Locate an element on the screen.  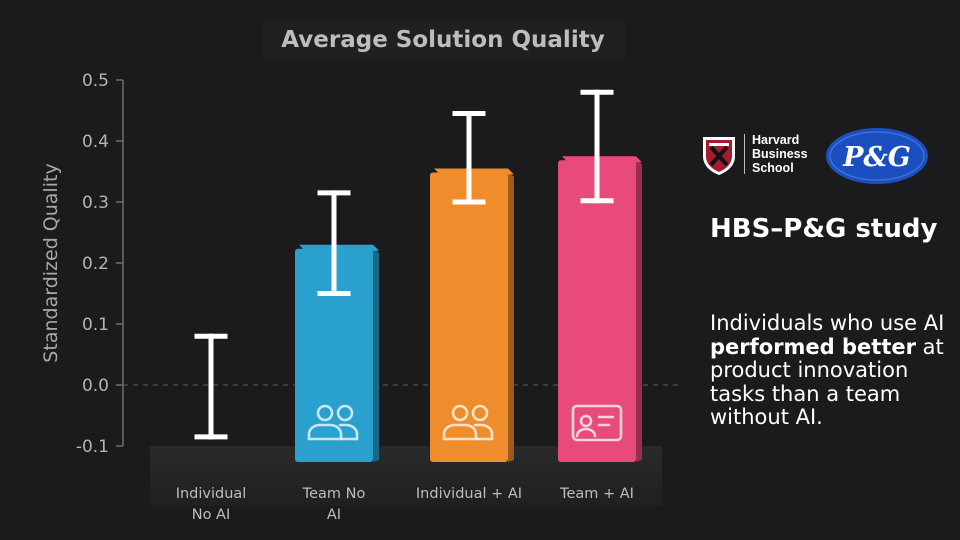
pg-logo: P&G is located at coordinates (877, 156).